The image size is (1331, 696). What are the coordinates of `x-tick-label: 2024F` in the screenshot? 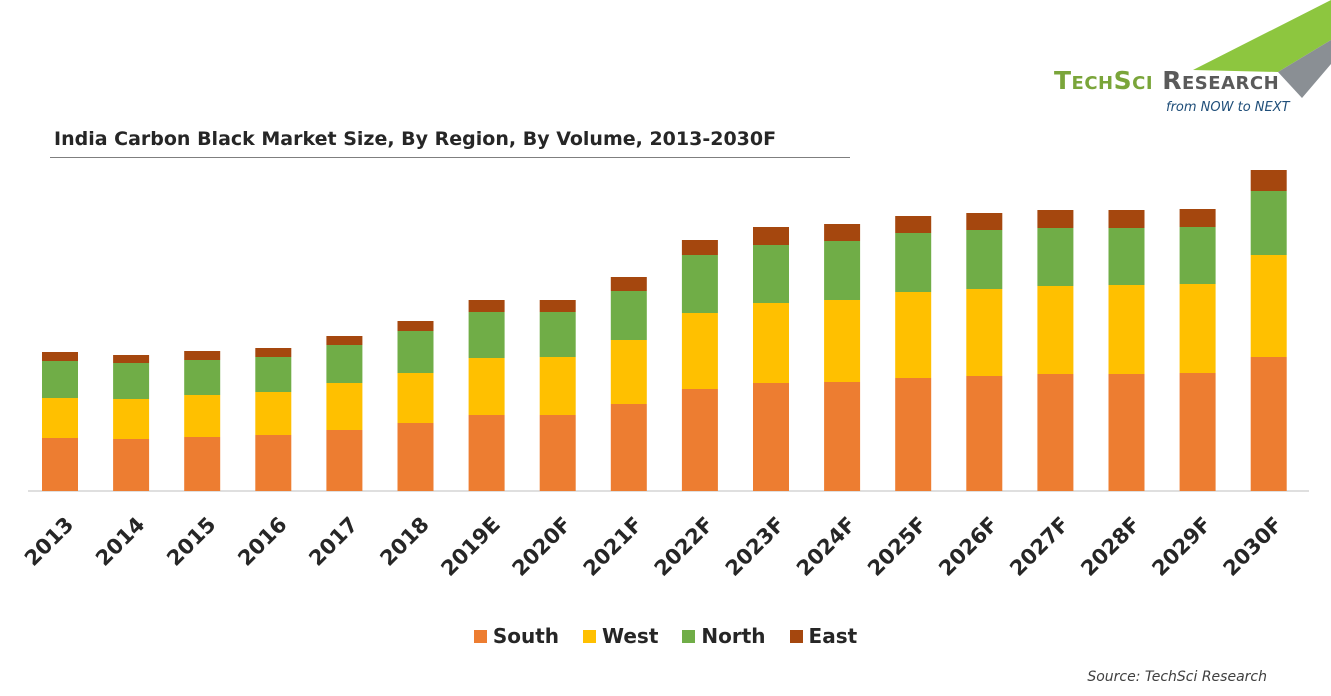 It's located at (826, 546).